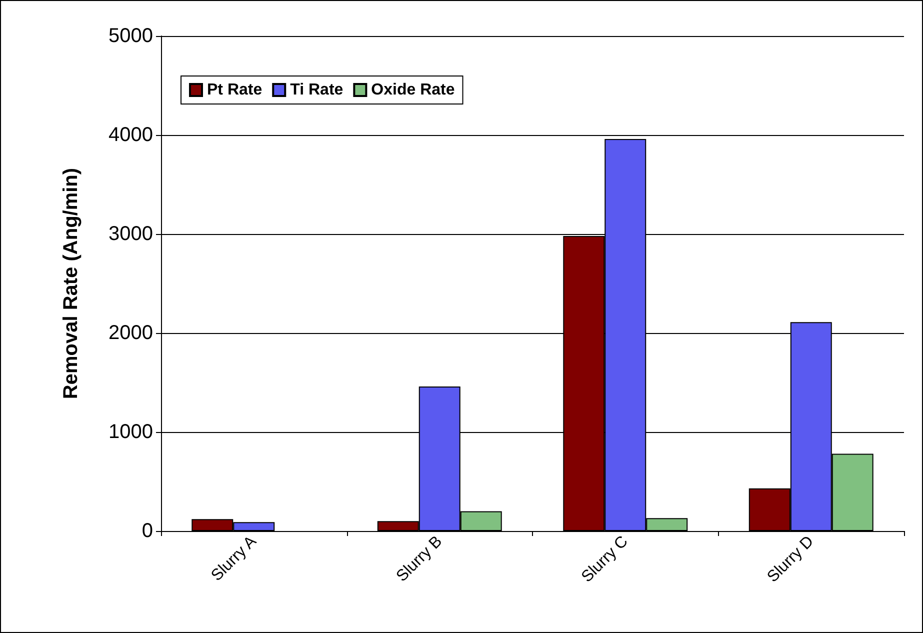  What do you see at coordinates (130, 333) in the screenshot?
I see `y-tick-label: 2000` at bounding box center [130, 333].